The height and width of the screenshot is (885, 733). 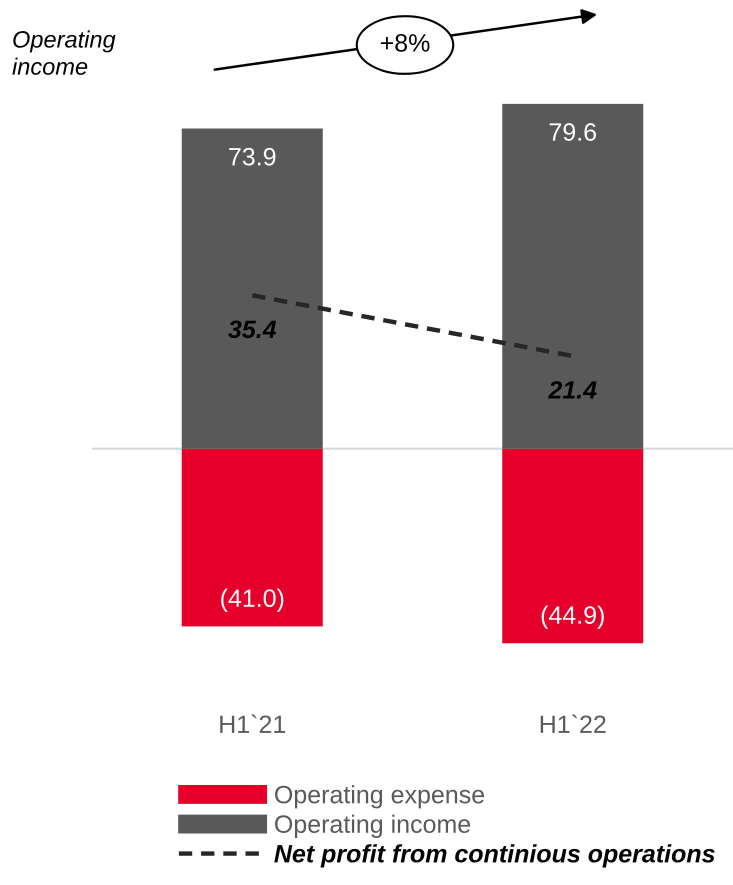 I want to click on x-tick-label: H1`22, so click(x=573, y=723).